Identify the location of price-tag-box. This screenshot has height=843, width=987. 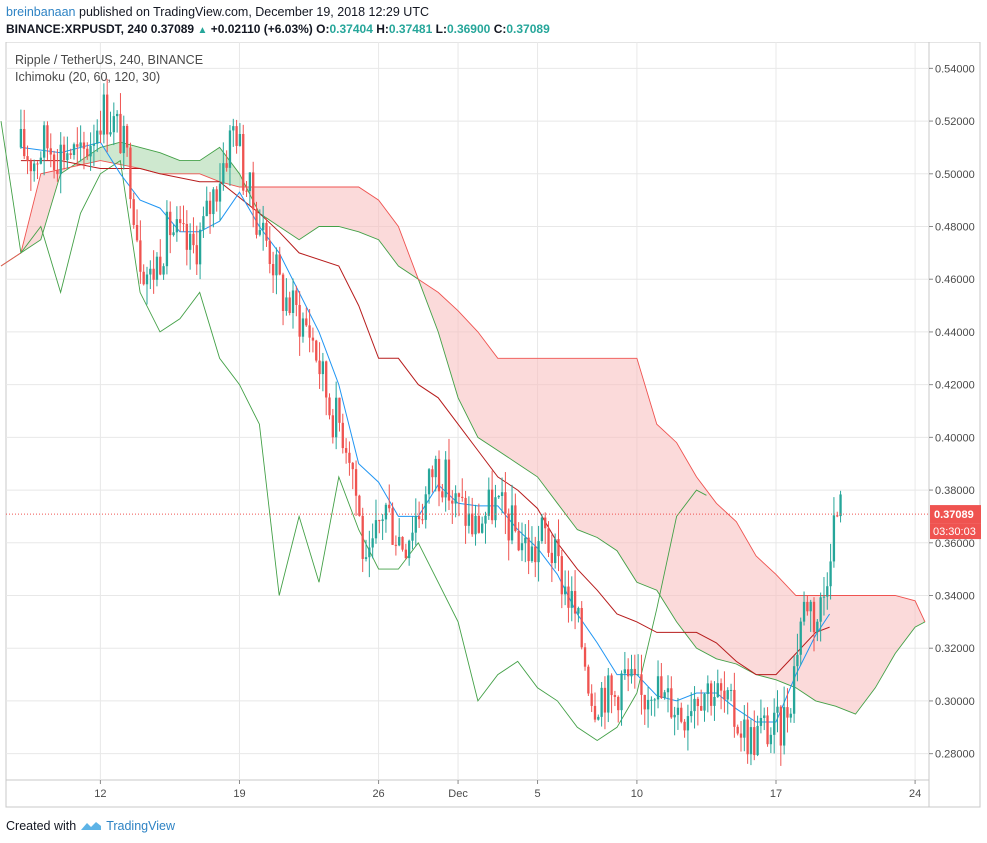
(955, 514).